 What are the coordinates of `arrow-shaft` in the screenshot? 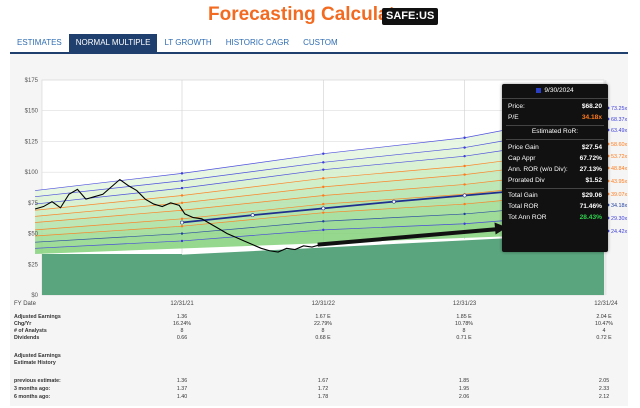 It's located at (408, 237).